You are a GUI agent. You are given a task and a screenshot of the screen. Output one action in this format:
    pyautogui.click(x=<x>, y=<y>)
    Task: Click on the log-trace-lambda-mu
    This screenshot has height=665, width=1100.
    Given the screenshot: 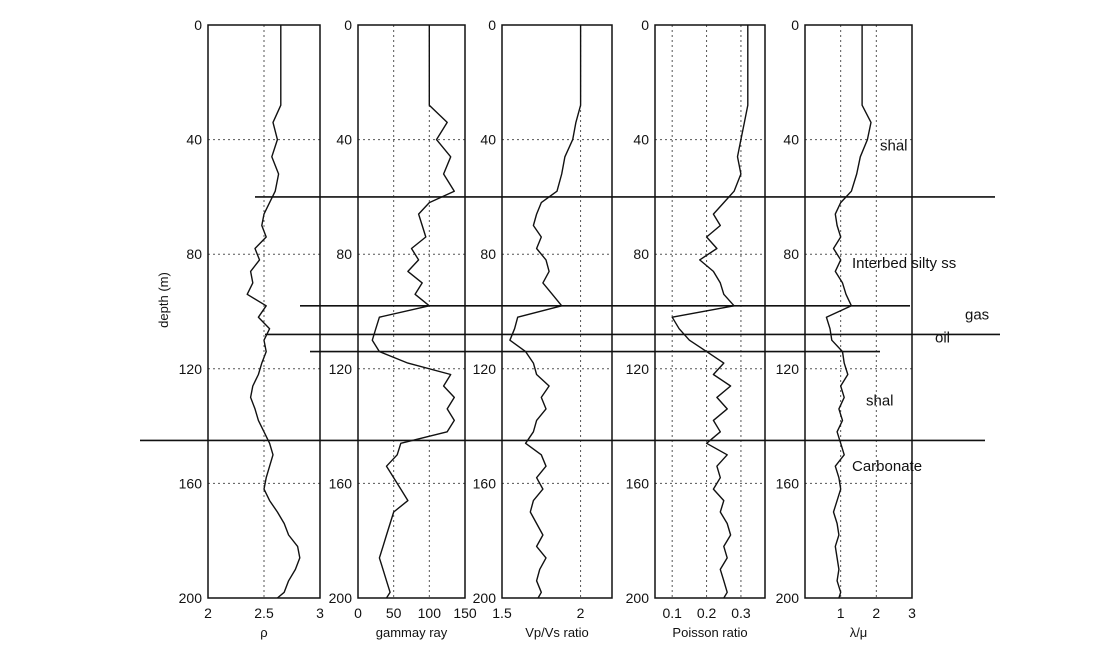 What is the action you would take?
    pyautogui.click(x=848, y=312)
    